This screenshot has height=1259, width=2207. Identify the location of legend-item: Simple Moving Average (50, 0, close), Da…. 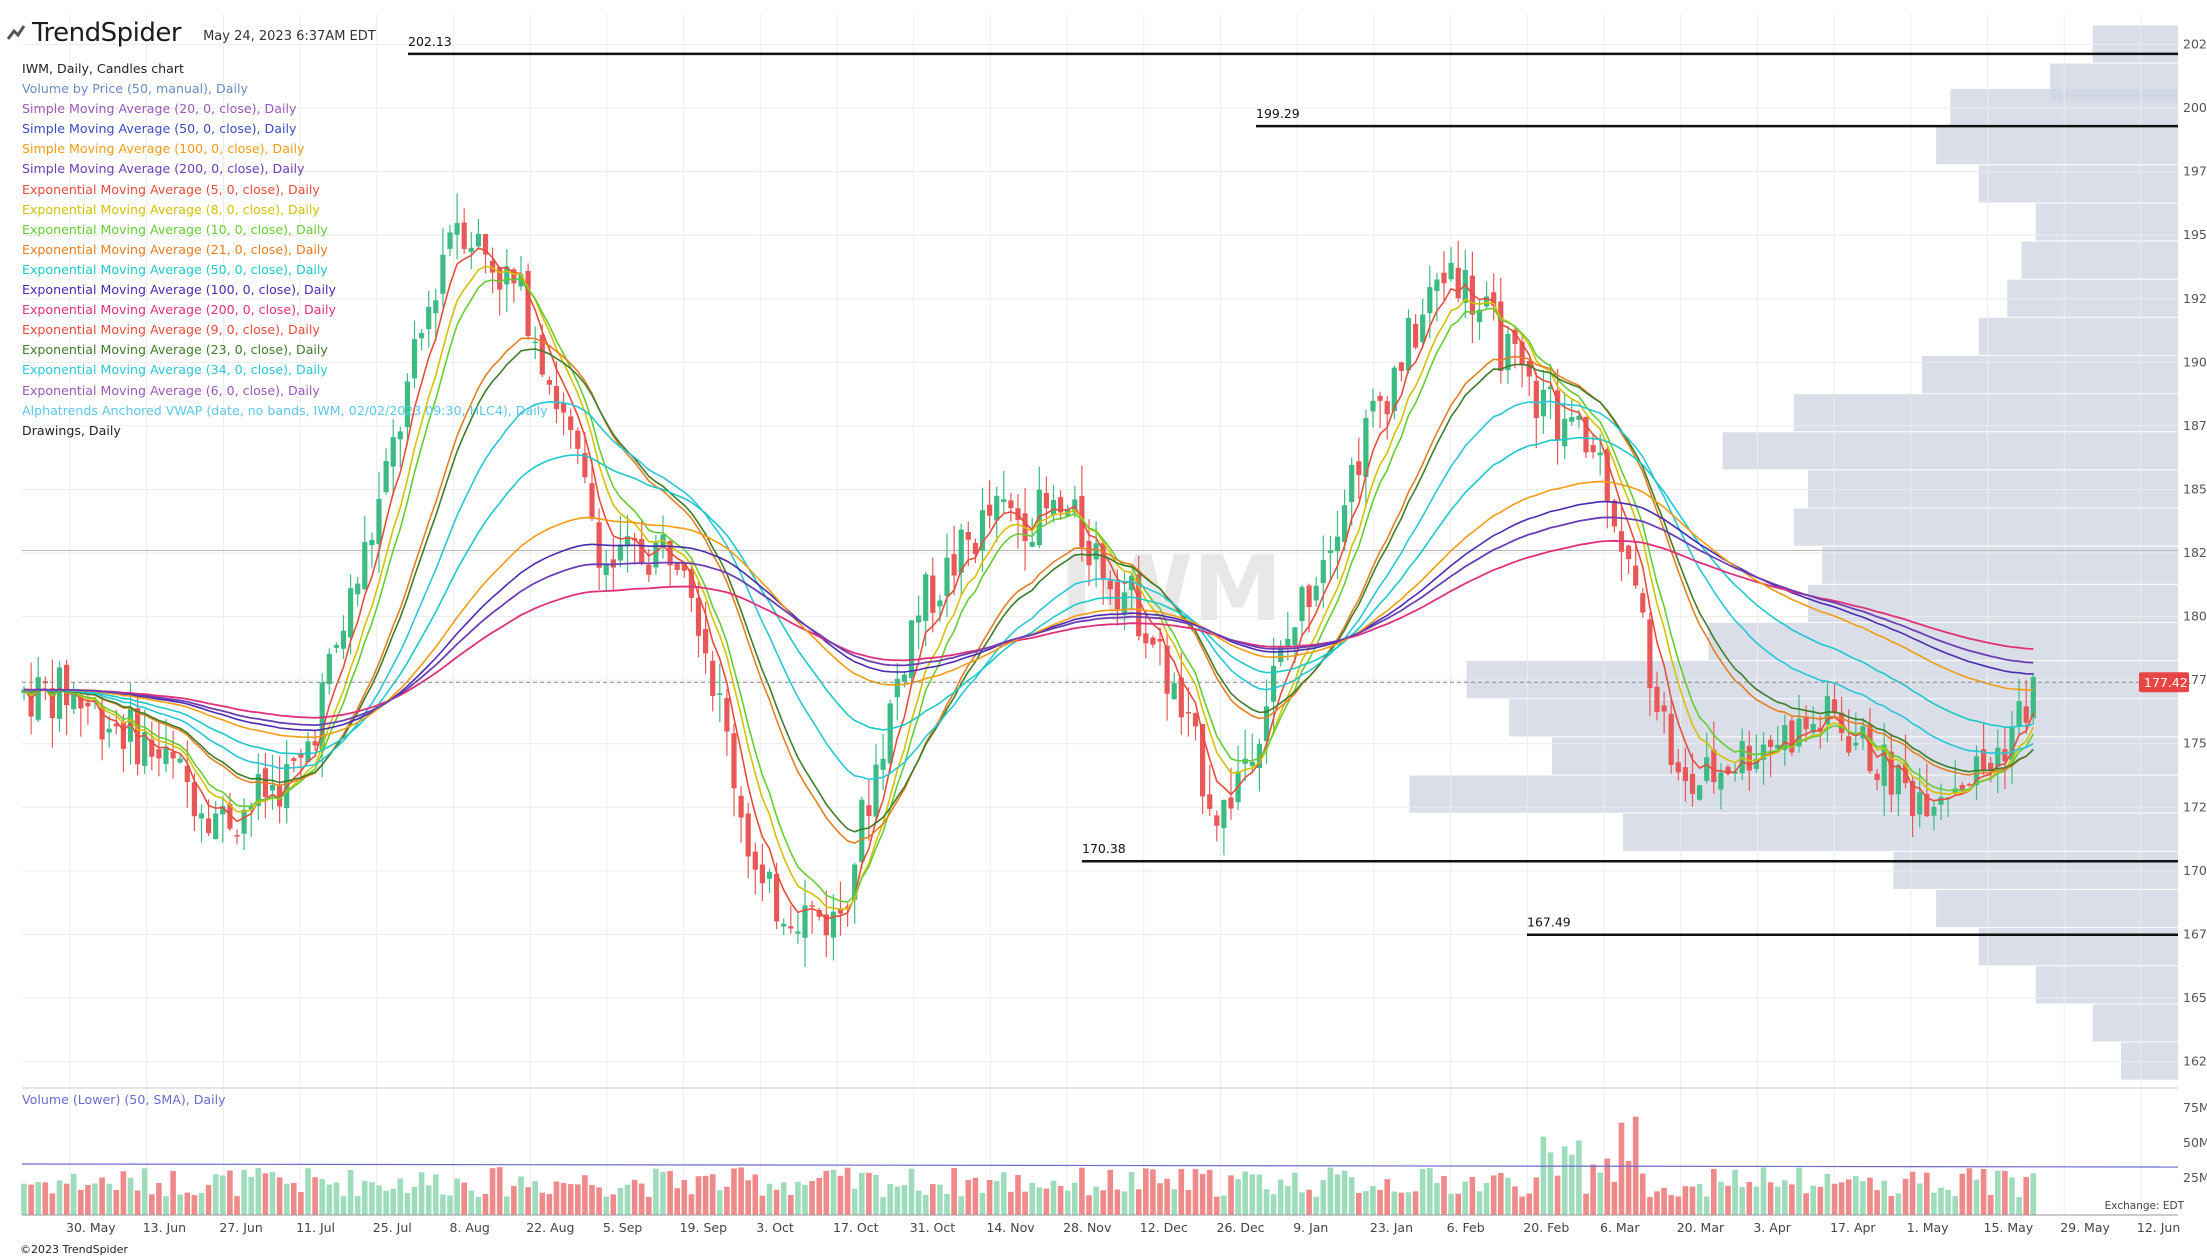
(159, 129).